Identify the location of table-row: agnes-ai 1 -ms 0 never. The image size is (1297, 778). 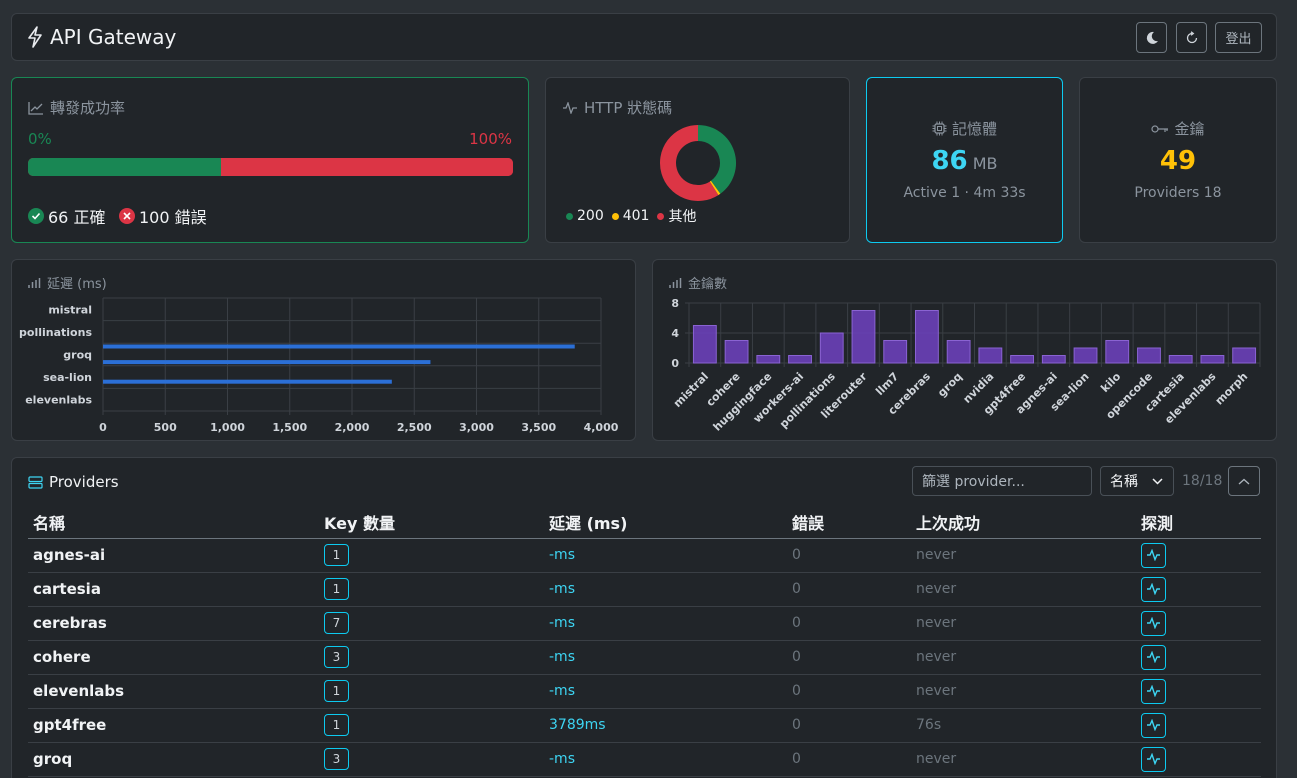
(644, 555).